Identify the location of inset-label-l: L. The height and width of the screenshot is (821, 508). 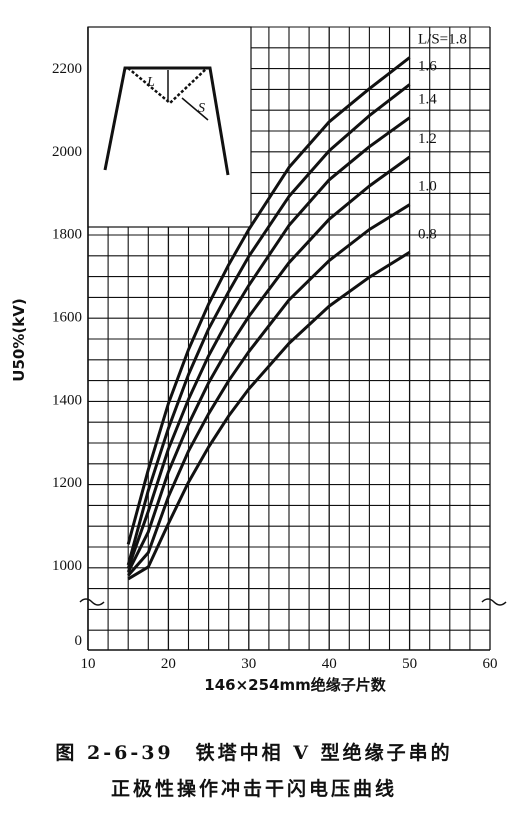
(150, 82).